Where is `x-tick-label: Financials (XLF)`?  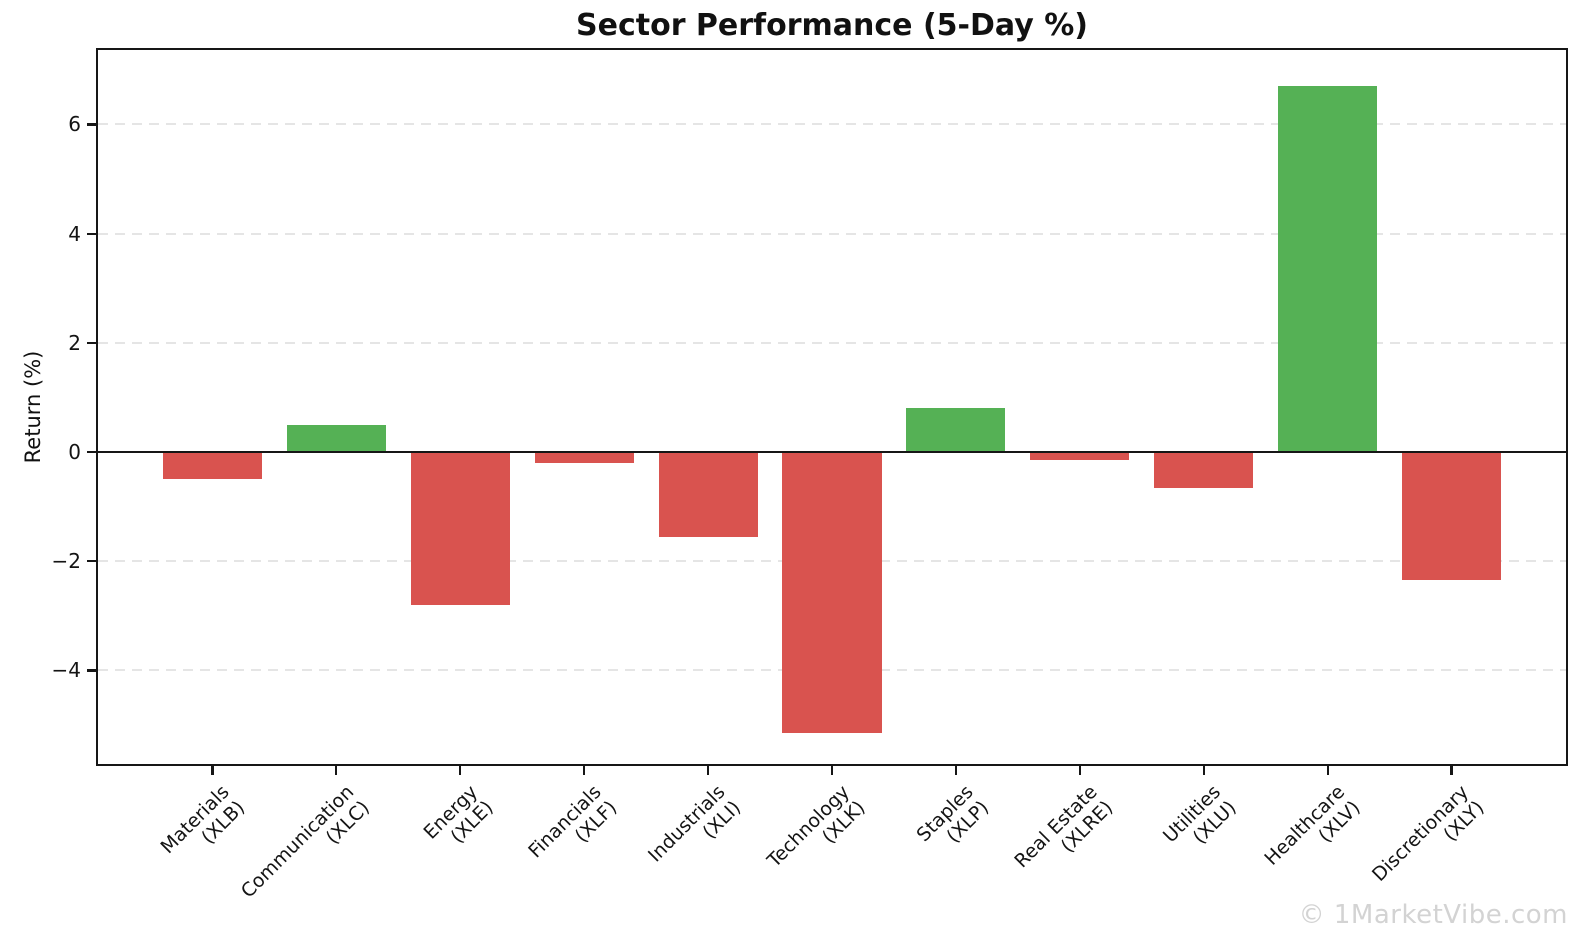 x-tick-label: Financials (XLF) is located at coordinates (573, 830).